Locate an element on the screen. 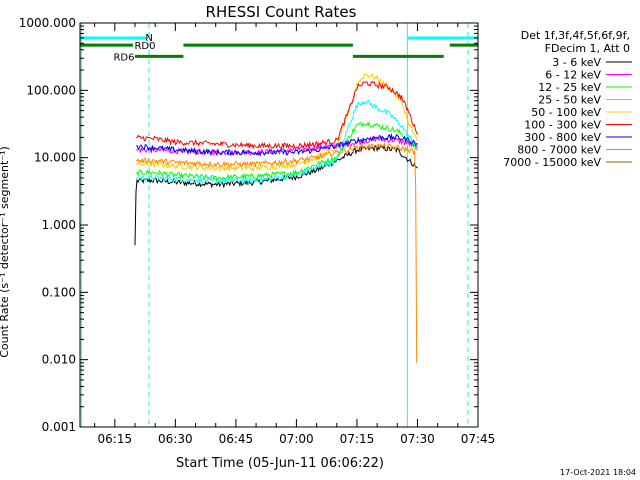  x-tick-label: 07:45 is located at coordinates (478, 439).